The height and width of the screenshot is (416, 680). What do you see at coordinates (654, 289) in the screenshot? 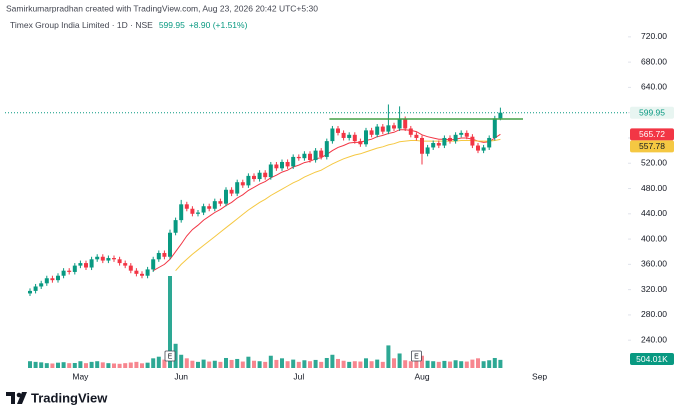
I see `y-tick-label: 320.00` at bounding box center [654, 289].